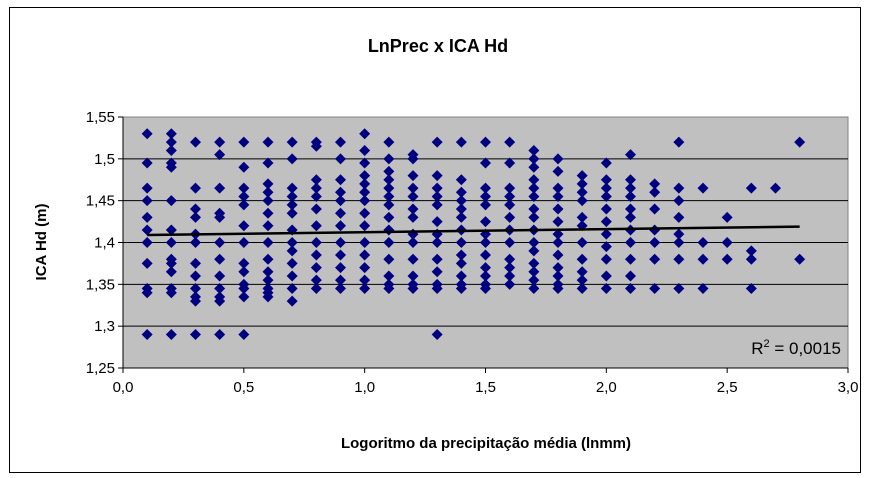  Describe the element at coordinates (727, 387) in the screenshot. I see `x-tick-label: 2,5` at that location.